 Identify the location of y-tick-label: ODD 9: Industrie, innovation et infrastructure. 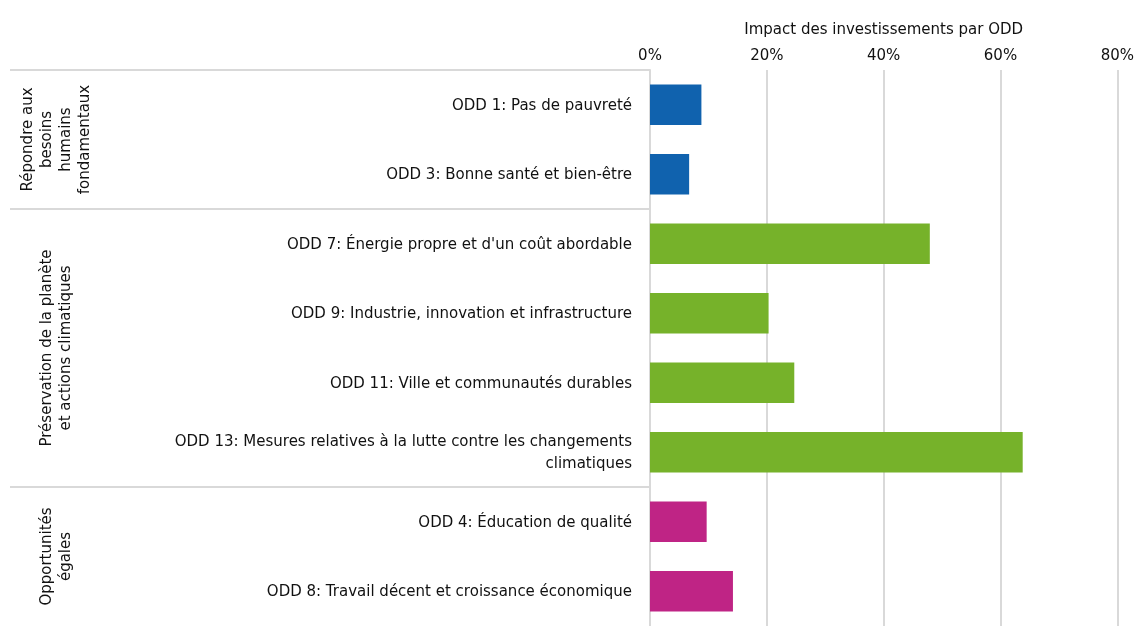
(461, 313).